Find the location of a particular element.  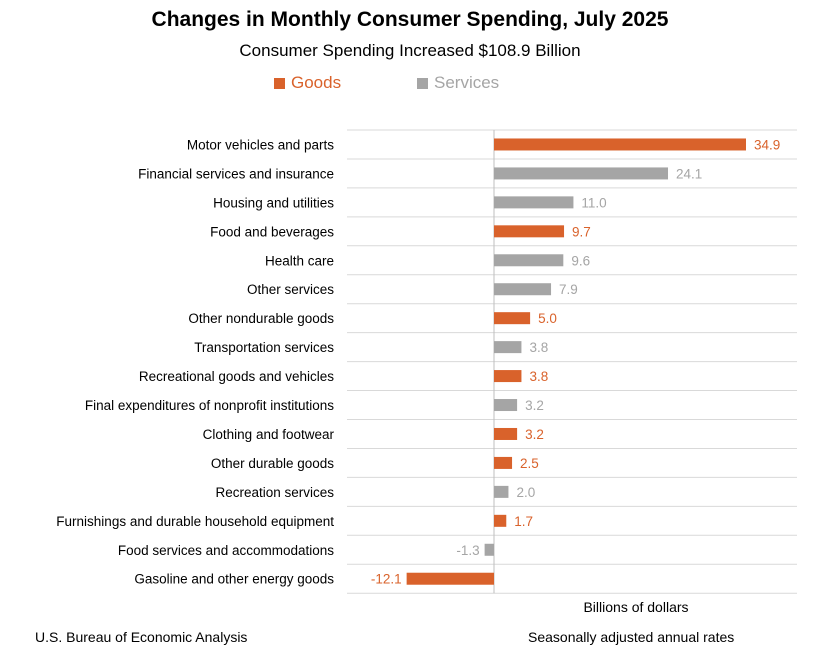

data-label: 5.0 is located at coordinates (547, 318).